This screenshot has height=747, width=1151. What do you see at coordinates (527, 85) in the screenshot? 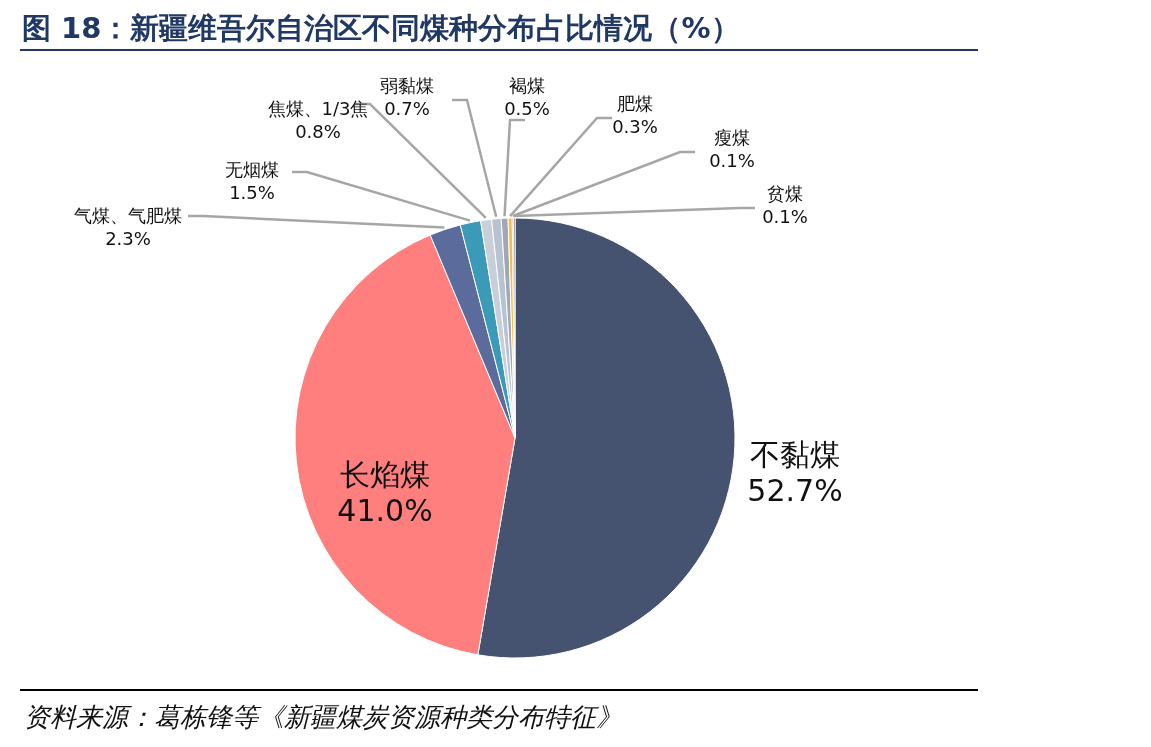
I see `slice-label: 褐煤` at bounding box center [527, 85].